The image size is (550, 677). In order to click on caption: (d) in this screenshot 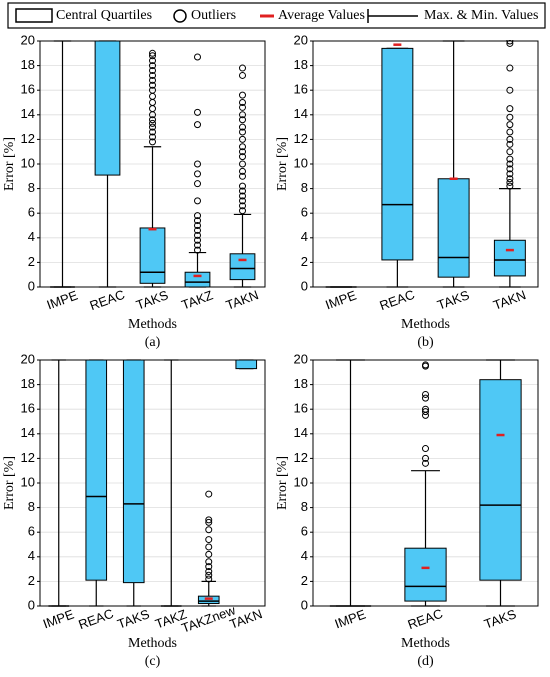, I will do `click(425, 661)`.